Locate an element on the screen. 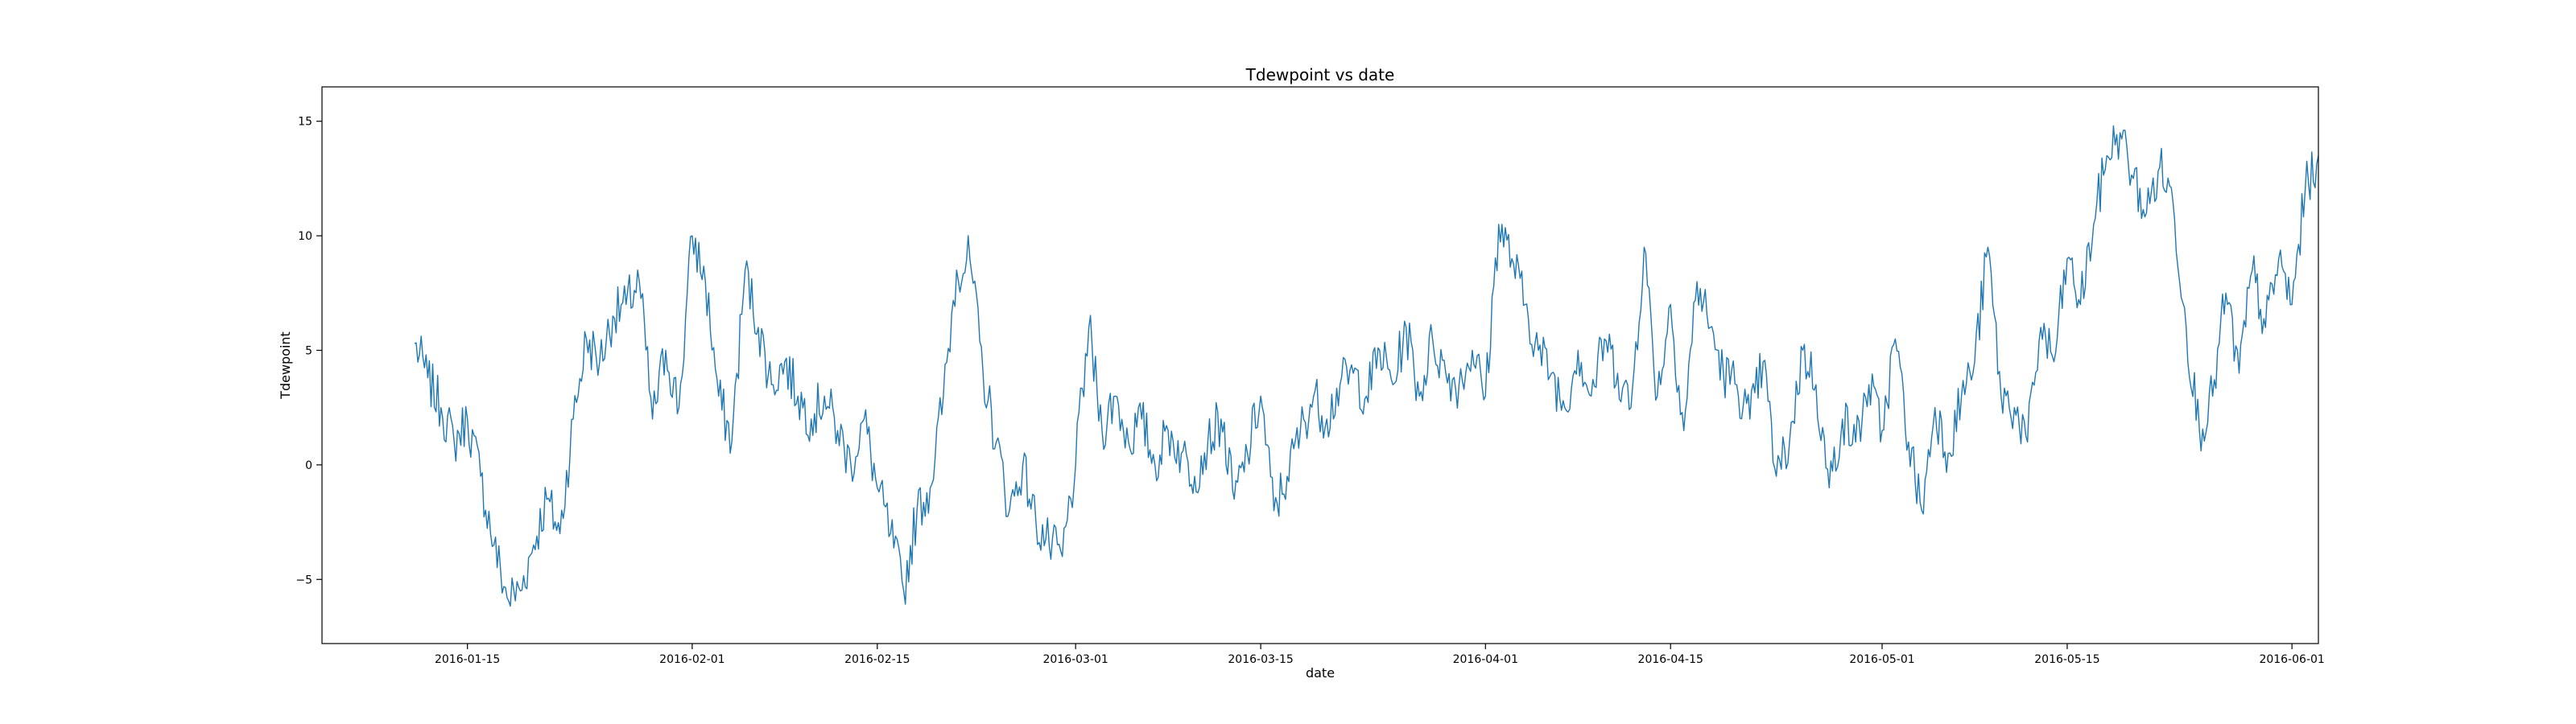 This screenshot has width=2576, height=724. x-tick-label: 2016-03-01 is located at coordinates (1075, 659).